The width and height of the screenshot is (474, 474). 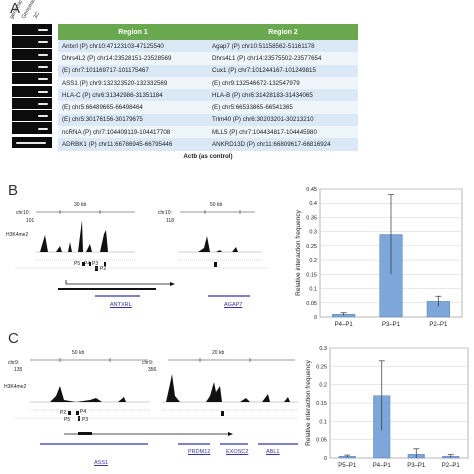 I want to click on gel-lane-label: 3C, so click(x=37, y=15).